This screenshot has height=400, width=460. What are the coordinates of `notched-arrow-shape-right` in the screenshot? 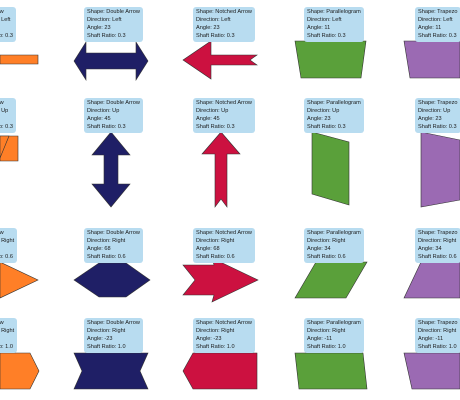 It's located at (220, 280).